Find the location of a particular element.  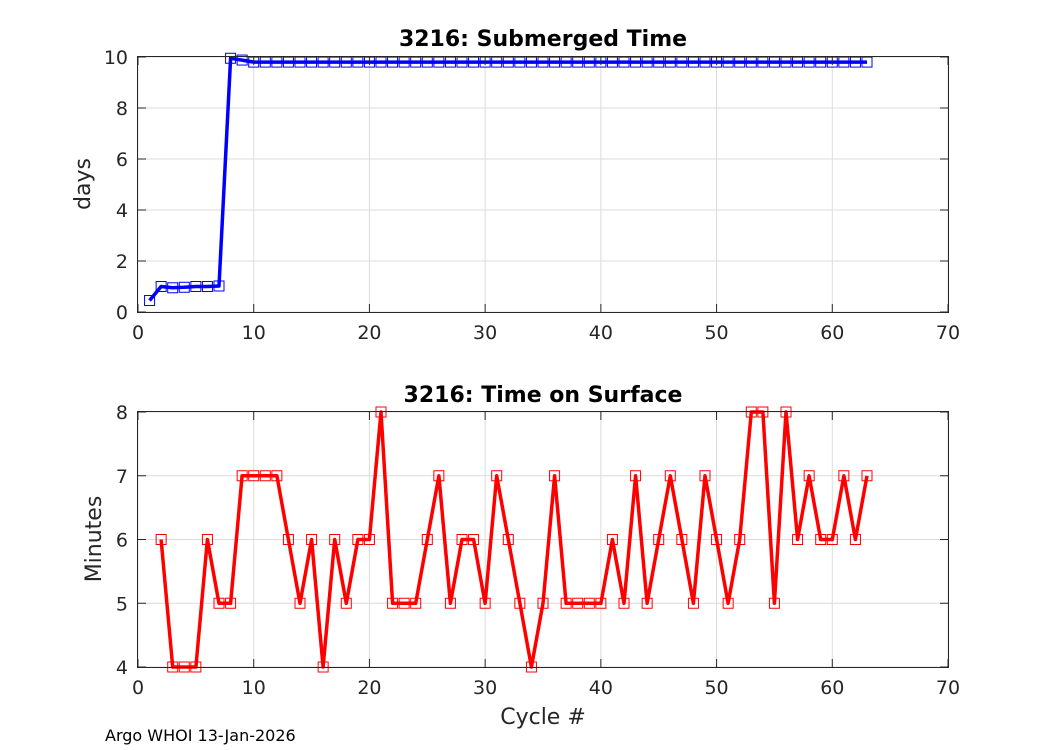

y-axis-label: Minutes is located at coordinates (94, 539).